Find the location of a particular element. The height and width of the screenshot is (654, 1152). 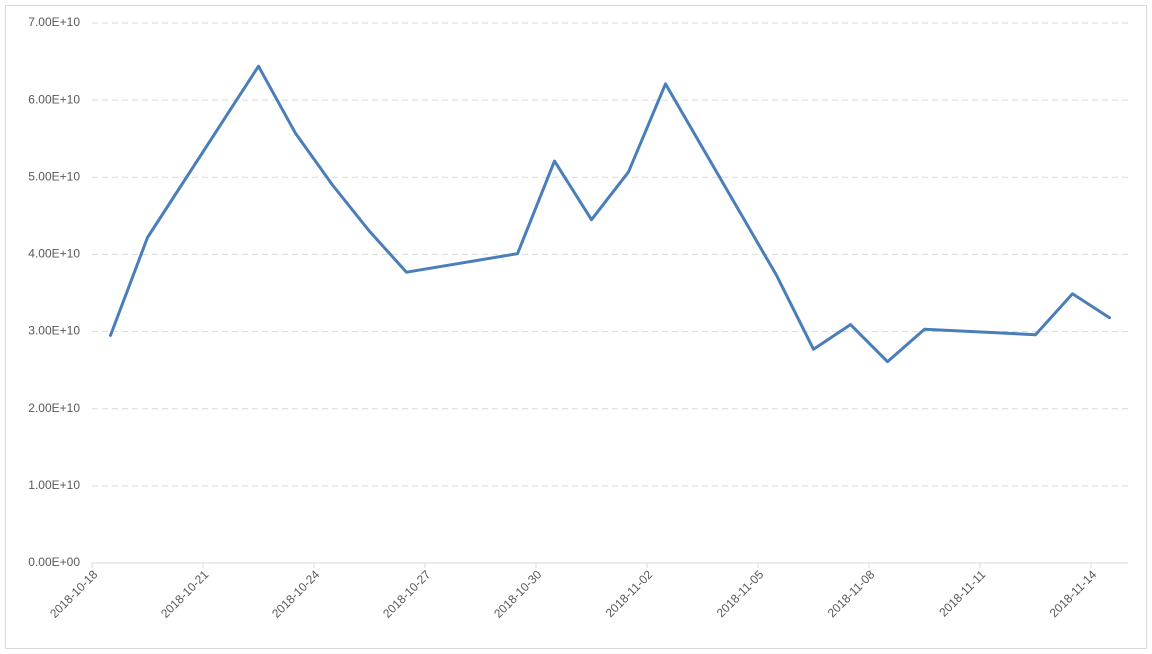

y-tick-label: 6.00E+10 is located at coordinates (54, 99).